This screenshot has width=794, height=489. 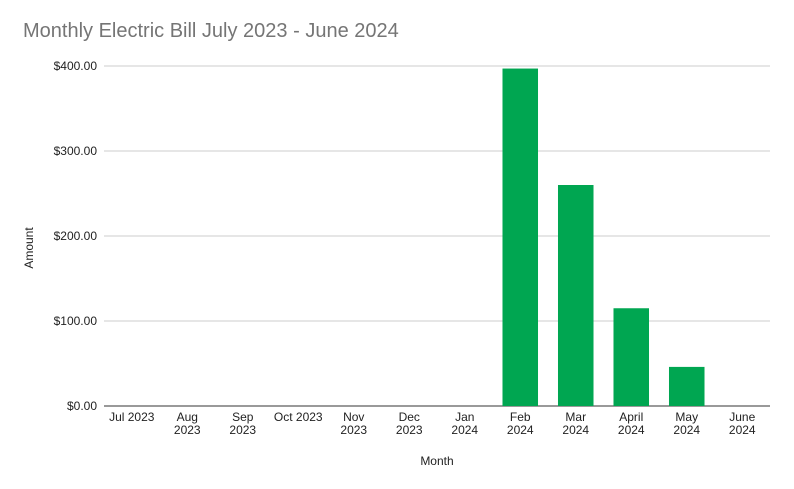 What do you see at coordinates (742, 423) in the screenshot?
I see `x-tick-label: June 2024` at bounding box center [742, 423].